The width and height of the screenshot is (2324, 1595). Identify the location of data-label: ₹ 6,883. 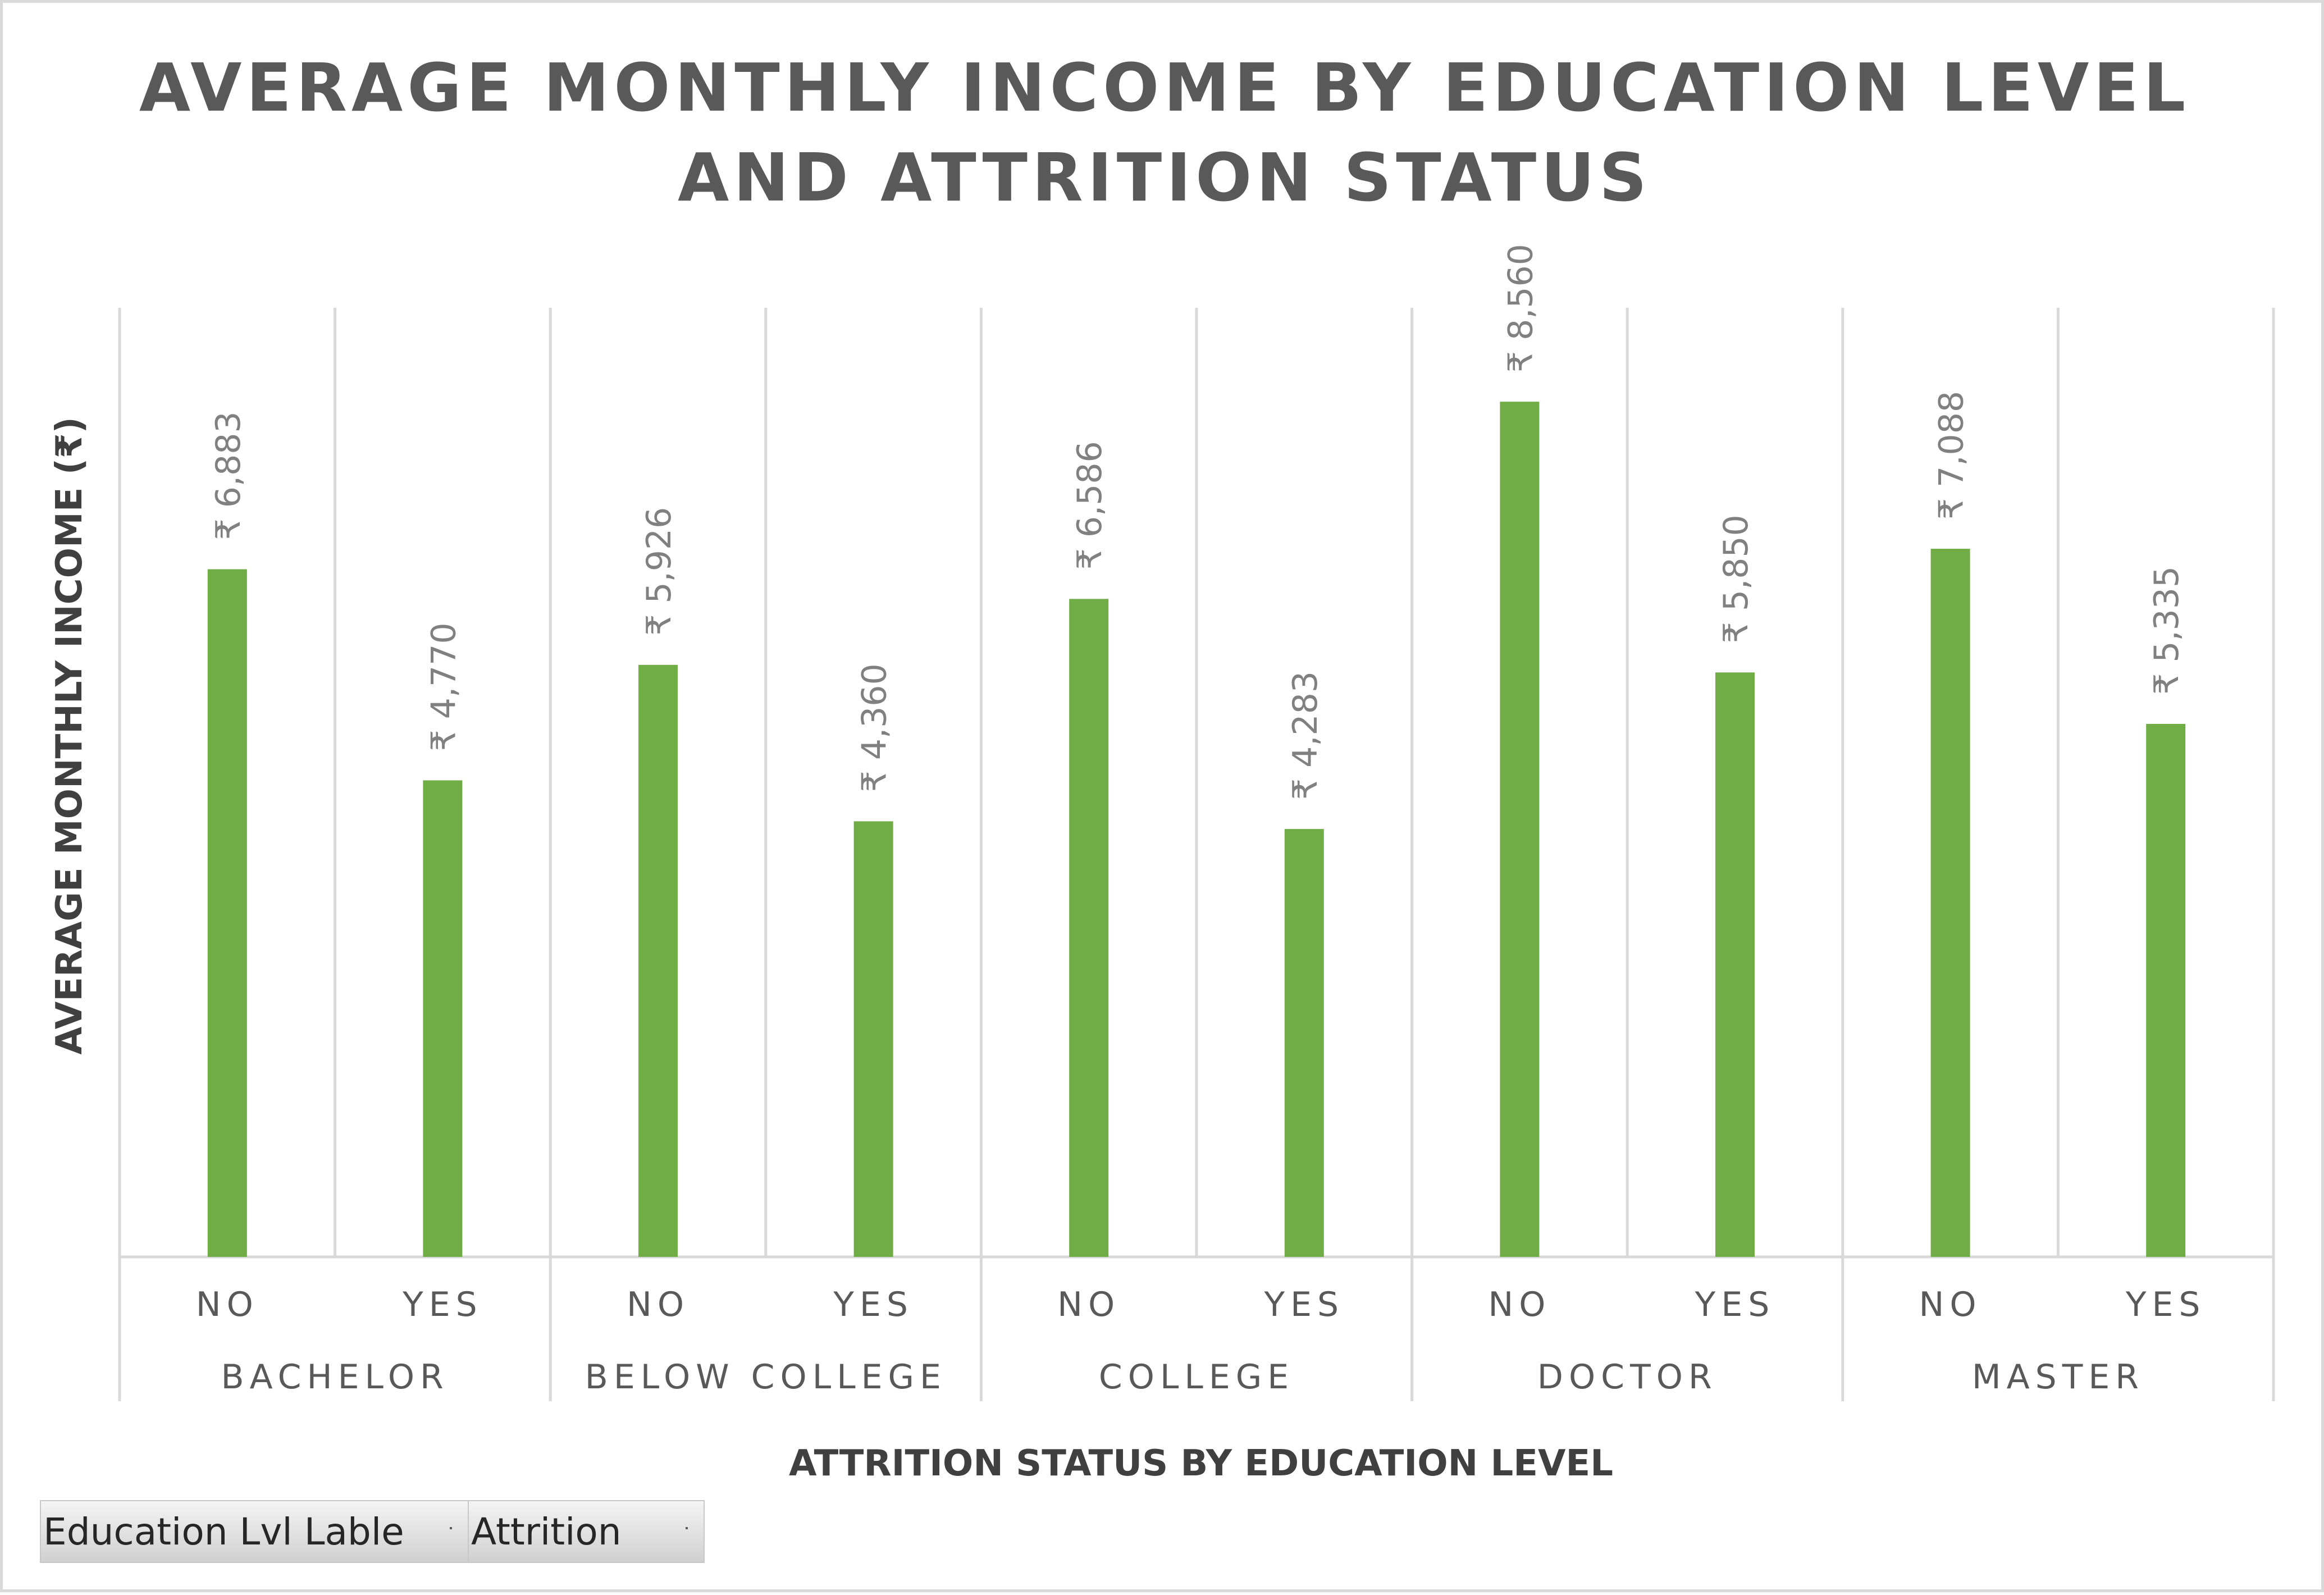
(228, 476).